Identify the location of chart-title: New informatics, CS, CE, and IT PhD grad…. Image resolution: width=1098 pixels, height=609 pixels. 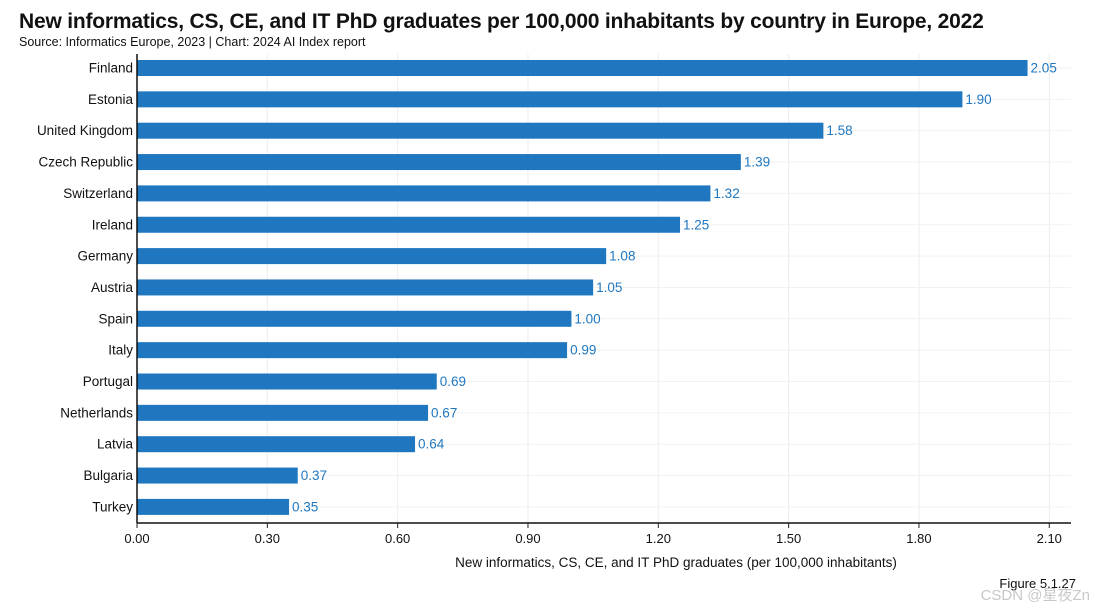
(501, 21).